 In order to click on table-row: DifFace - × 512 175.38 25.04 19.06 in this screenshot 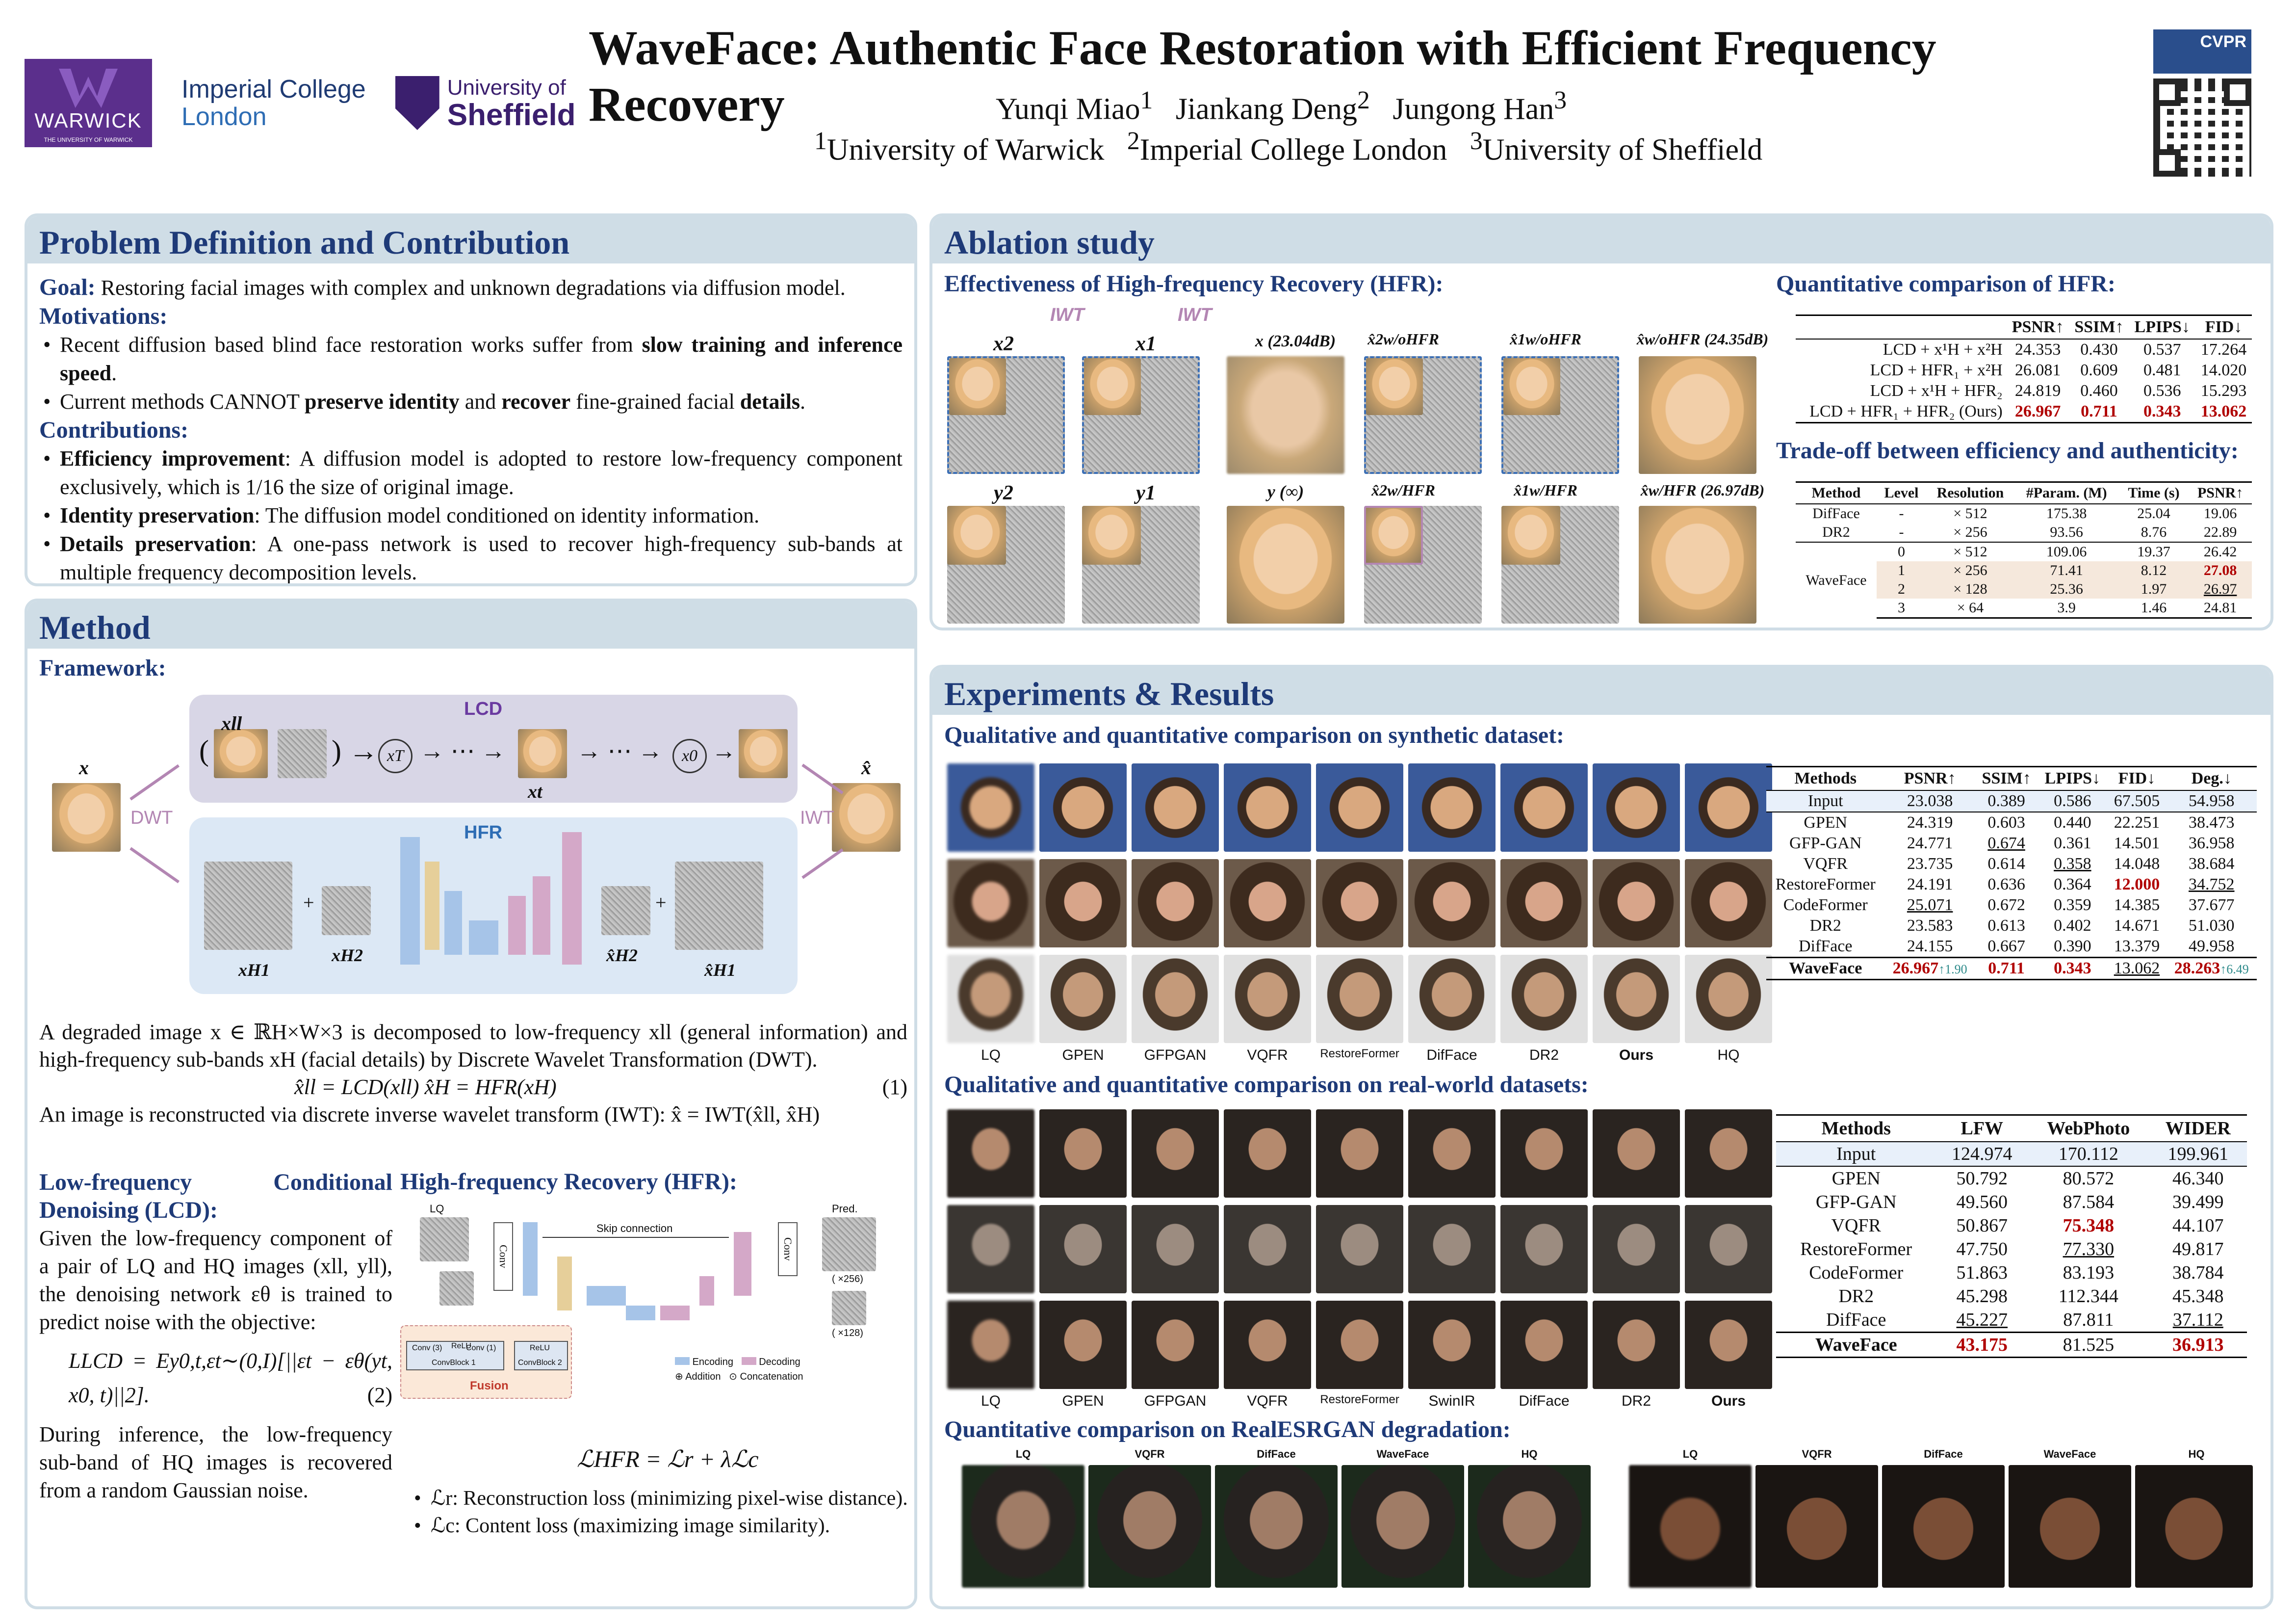, I will do `click(2025, 513)`.